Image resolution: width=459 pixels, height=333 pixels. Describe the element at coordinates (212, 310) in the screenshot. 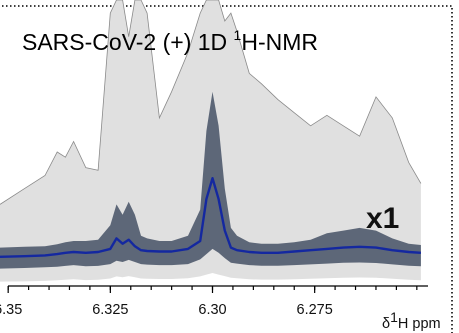

I see `x-tick-label-2: 6.30` at that location.